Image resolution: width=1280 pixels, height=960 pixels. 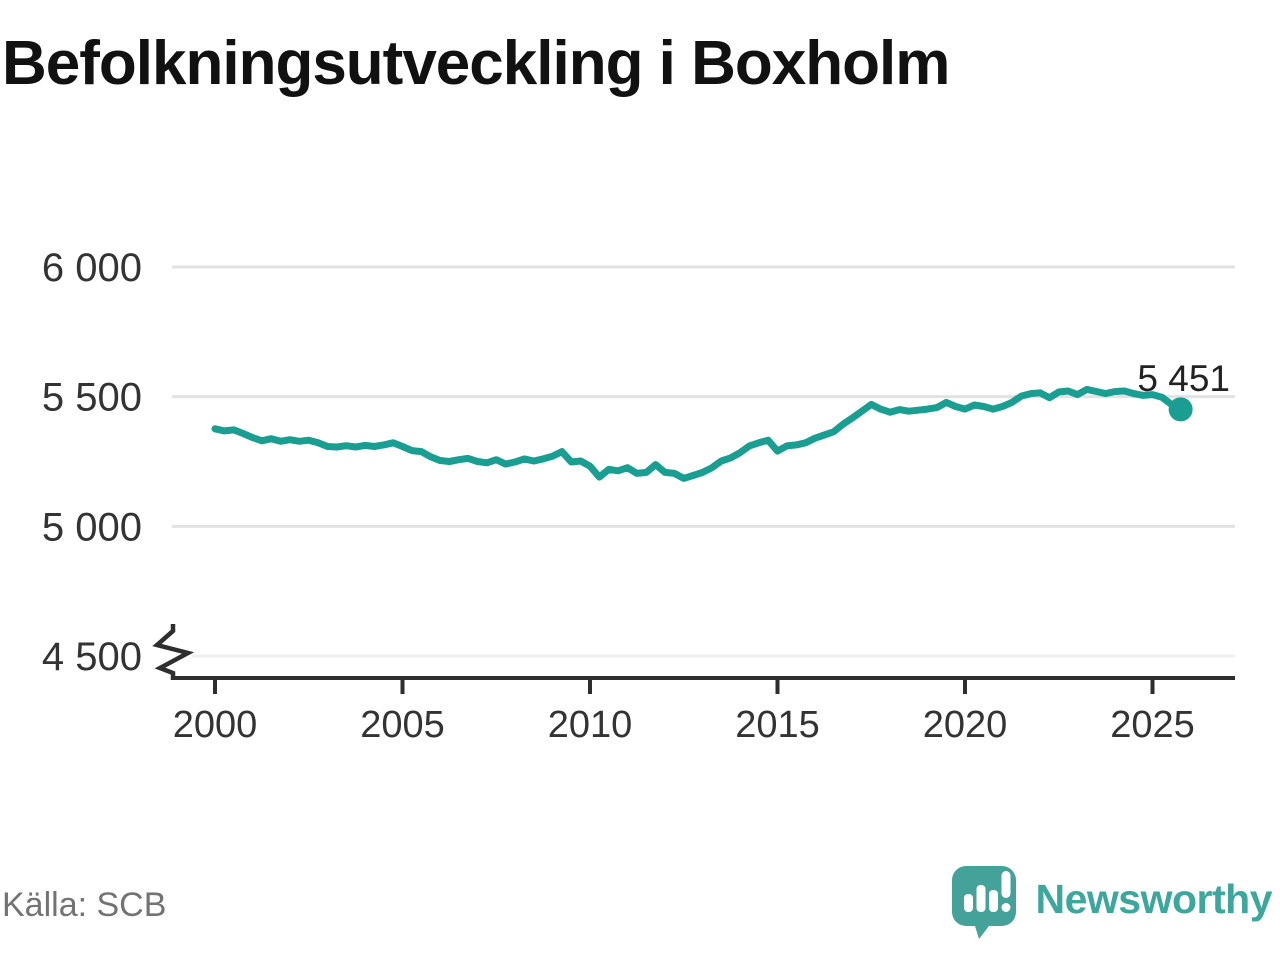 What do you see at coordinates (215, 725) in the screenshot?
I see `x-axis-tick-label: 2000` at bounding box center [215, 725].